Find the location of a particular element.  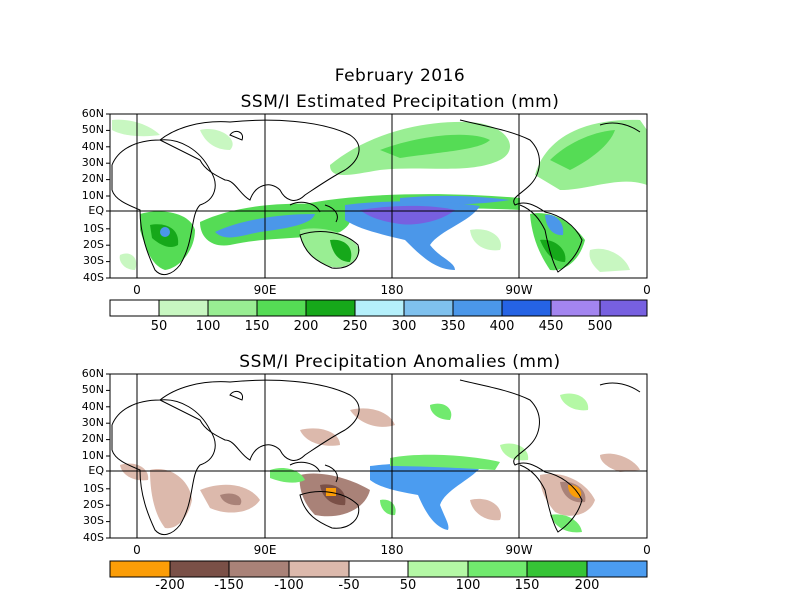

colorbar-2-label: 150 is located at coordinates (527, 585).